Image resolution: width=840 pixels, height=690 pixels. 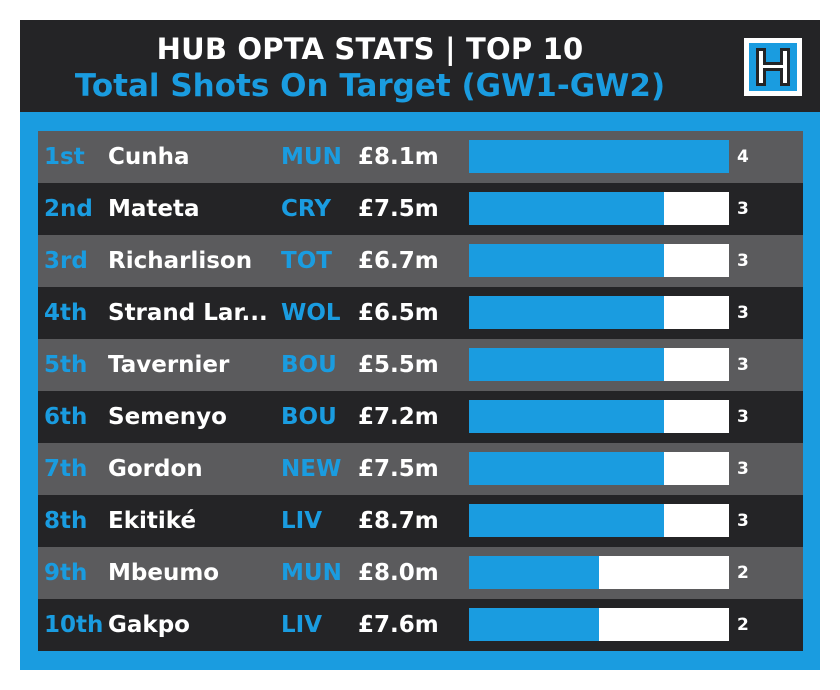 What do you see at coordinates (74, 625) in the screenshot?
I see `rank-label: 10th` at bounding box center [74, 625].